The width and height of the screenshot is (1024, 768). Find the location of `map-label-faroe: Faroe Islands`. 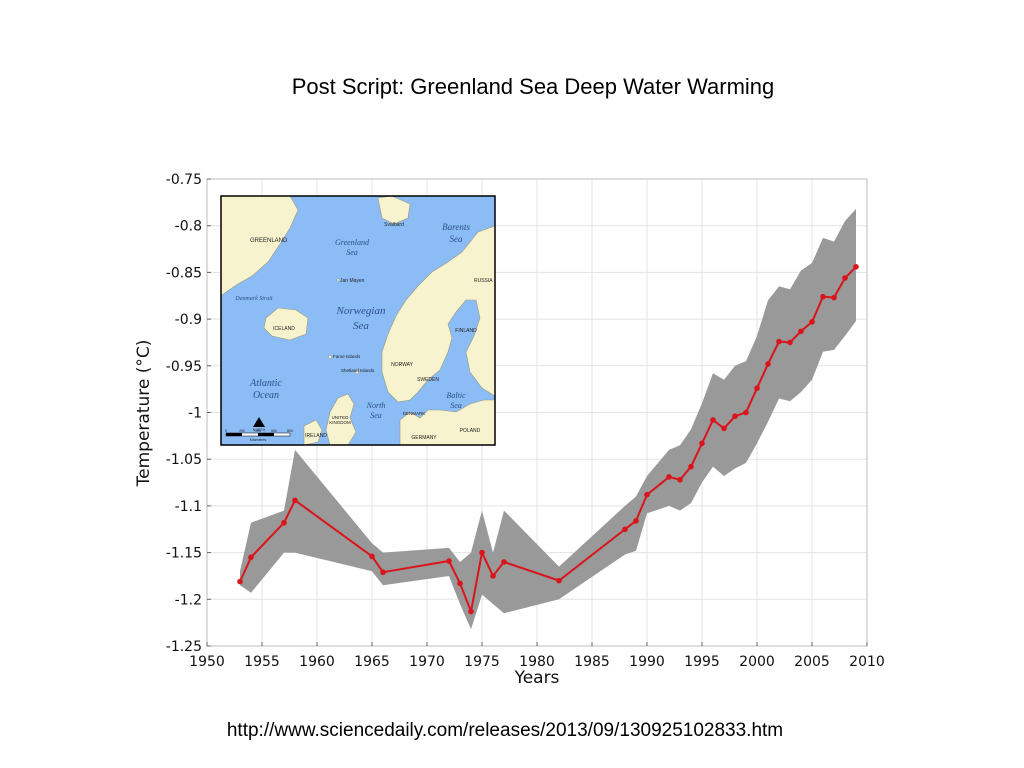

map-label-faroe: Faroe Islands is located at coordinates (347, 356).